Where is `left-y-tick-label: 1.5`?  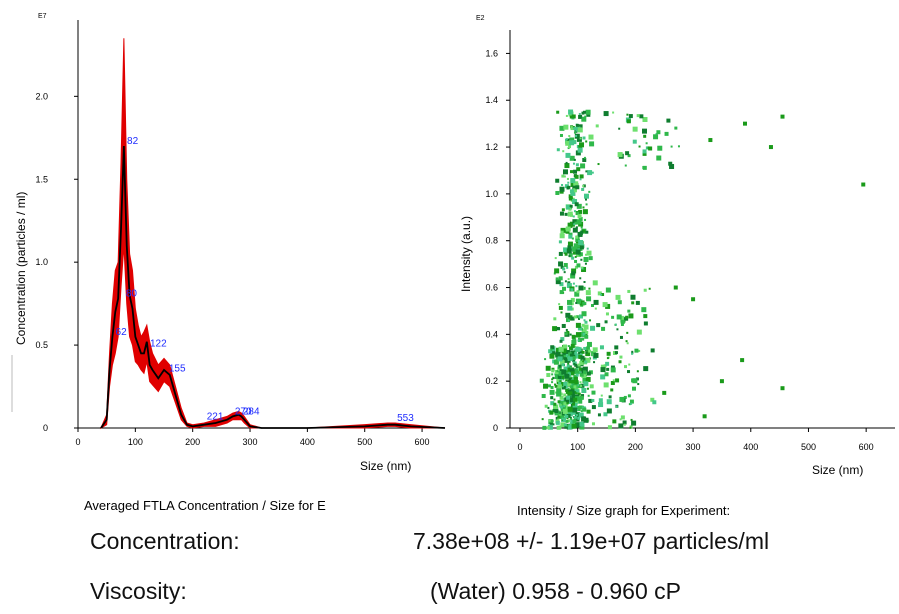 left-y-tick-label: 1.5 is located at coordinates (41, 179).